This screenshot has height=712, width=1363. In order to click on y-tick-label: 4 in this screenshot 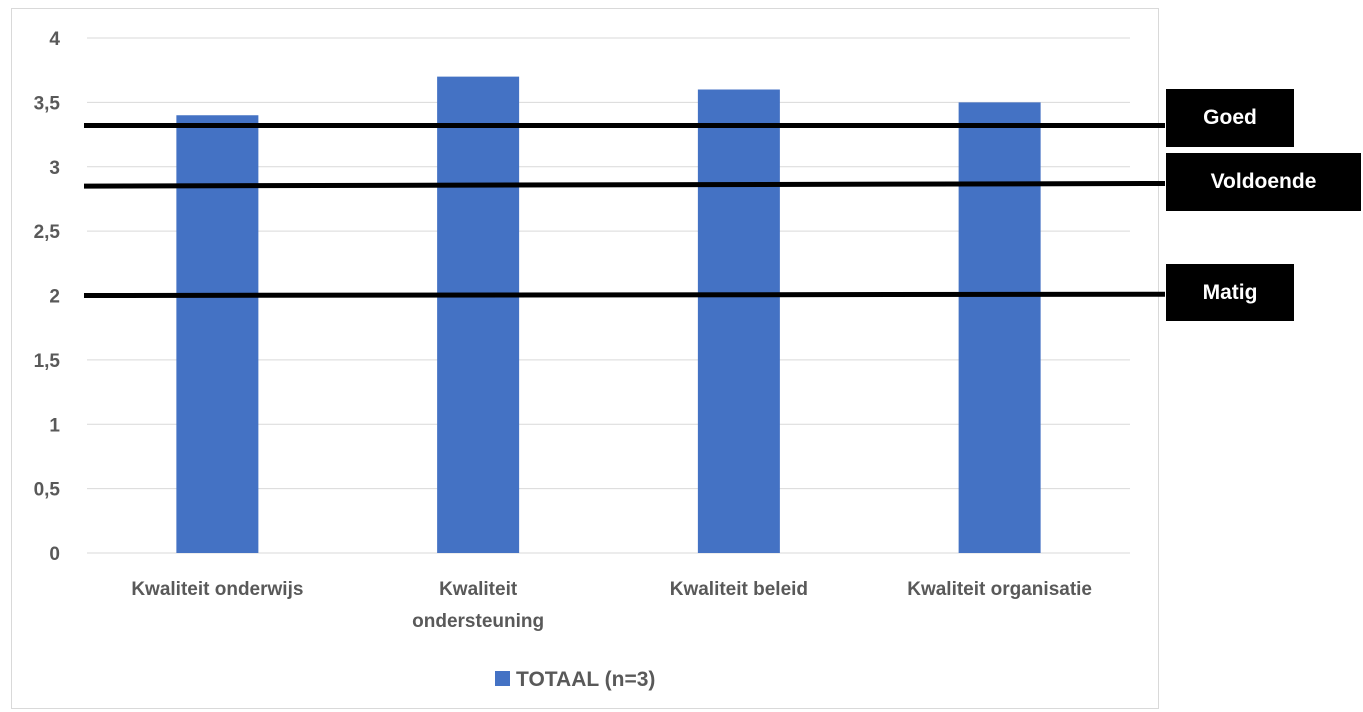, I will do `click(54, 39)`.